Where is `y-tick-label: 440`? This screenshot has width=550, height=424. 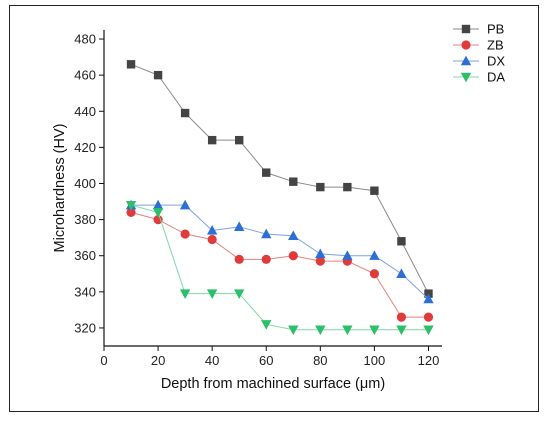
y-tick-label: 440 is located at coordinates (85, 111).